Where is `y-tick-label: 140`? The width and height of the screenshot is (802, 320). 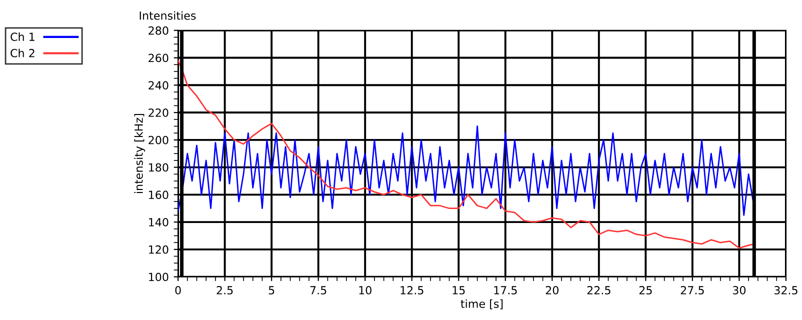
y-tick-label: 140 is located at coordinates (158, 222).